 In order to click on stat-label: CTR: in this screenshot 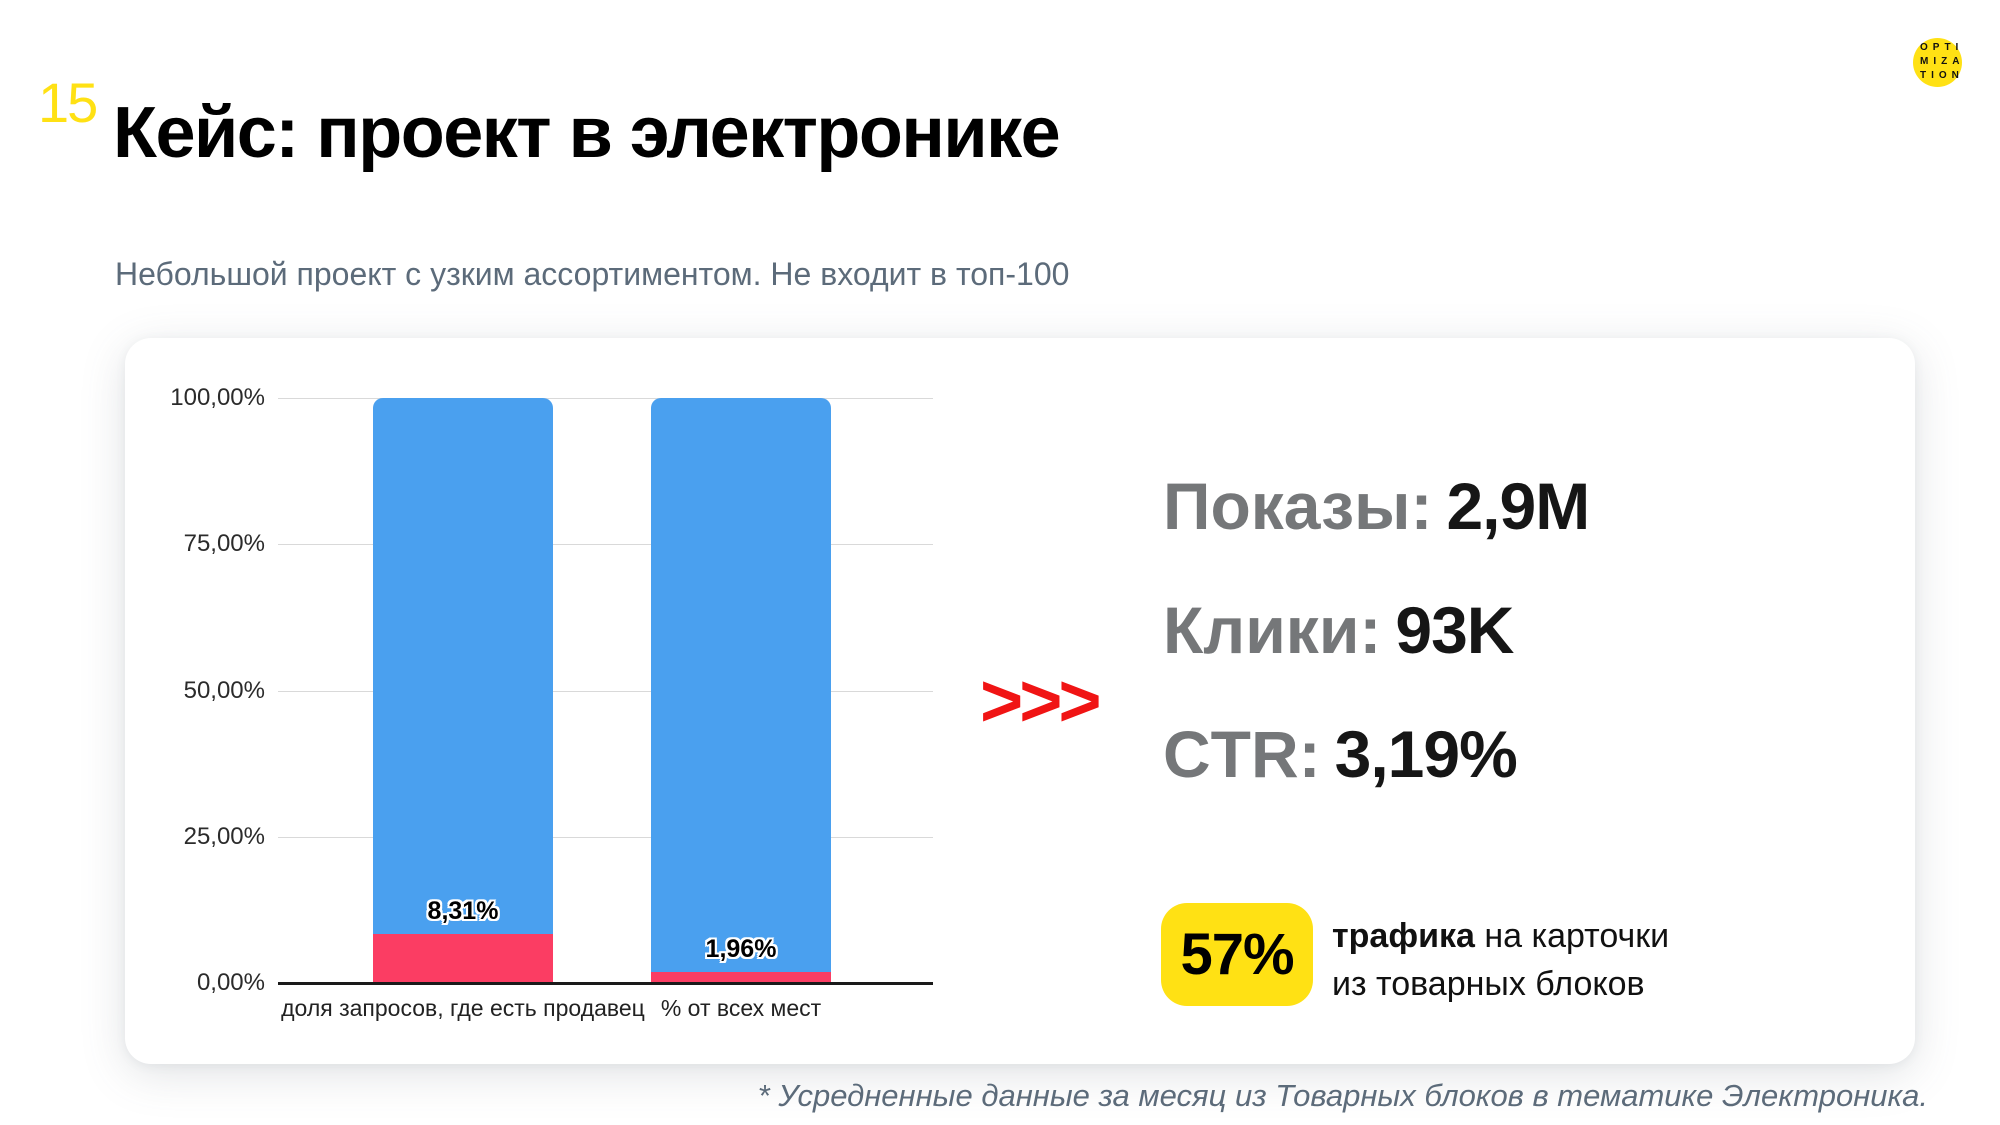, I will do `click(1242, 754)`.